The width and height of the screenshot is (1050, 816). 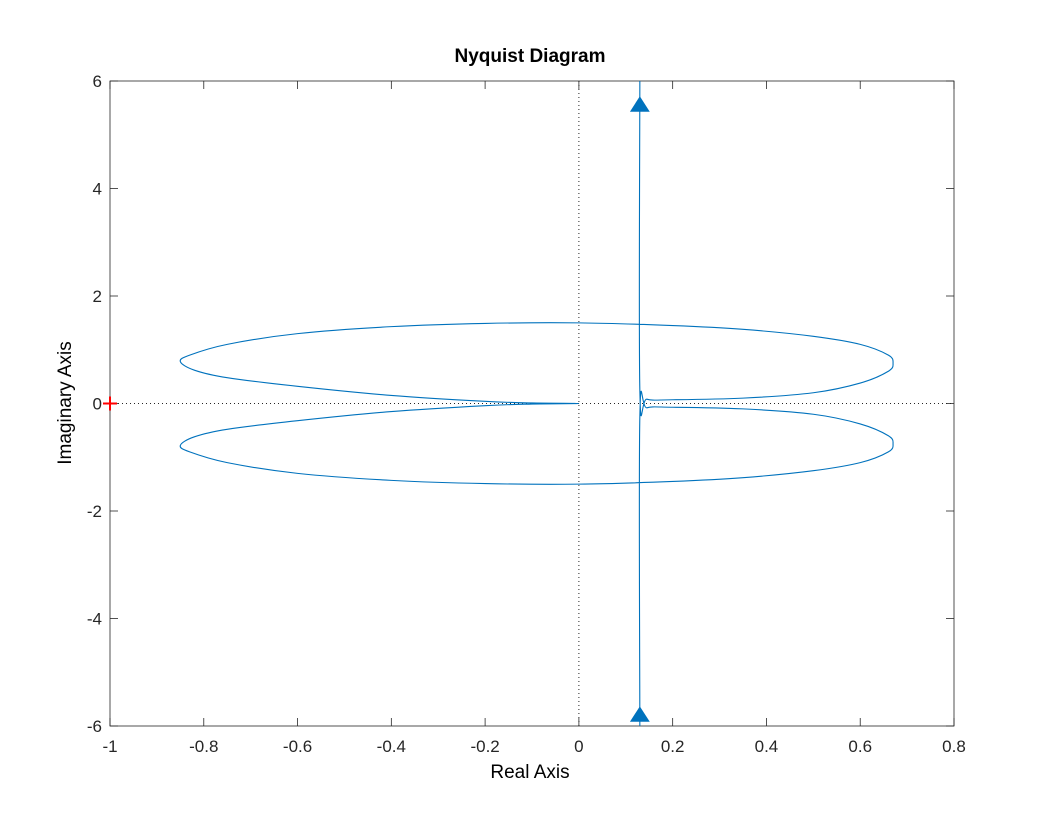 I want to click on y-tick-label: 6, so click(x=97, y=81).